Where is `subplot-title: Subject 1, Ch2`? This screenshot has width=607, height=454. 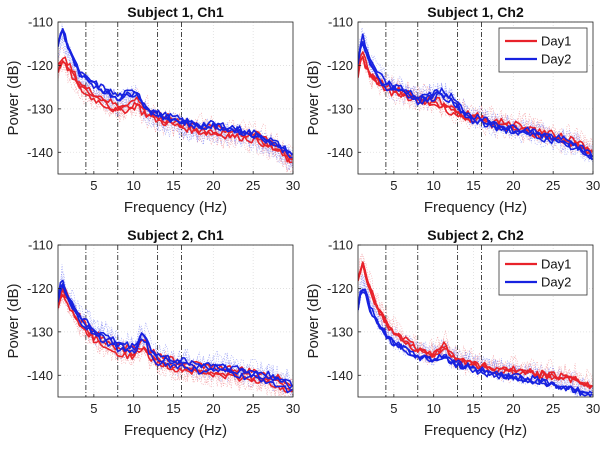 subplot-title: Subject 1, Ch2 is located at coordinates (475, 12).